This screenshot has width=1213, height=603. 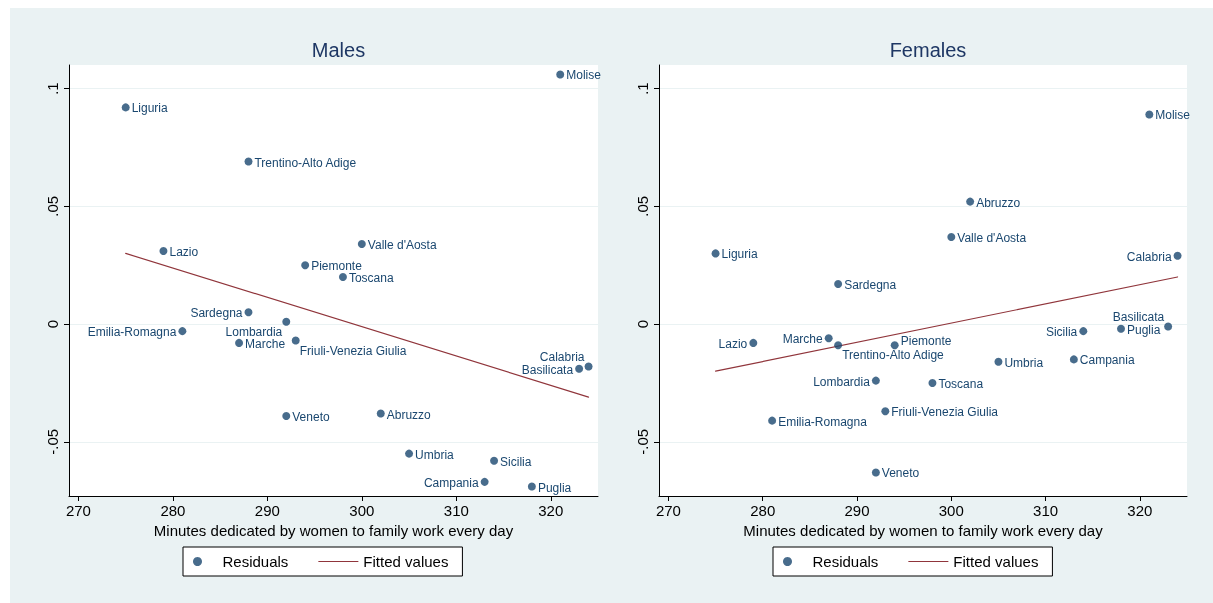 I want to click on annotation: Toscana, so click(x=961, y=383).